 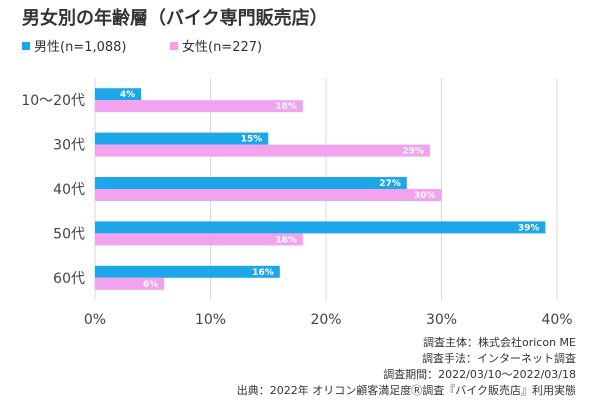 What do you see at coordinates (210, 320) in the screenshot?
I see `x-tick-label: 10%` at bounding box center [210, 320].